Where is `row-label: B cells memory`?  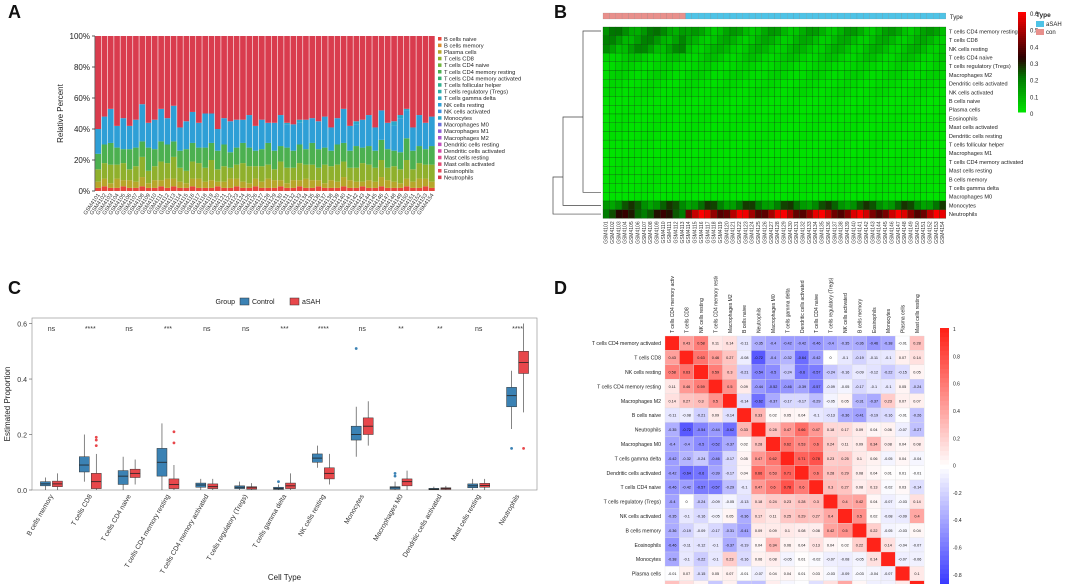
row-label: B cells memory is located at coordinates (644, 531).